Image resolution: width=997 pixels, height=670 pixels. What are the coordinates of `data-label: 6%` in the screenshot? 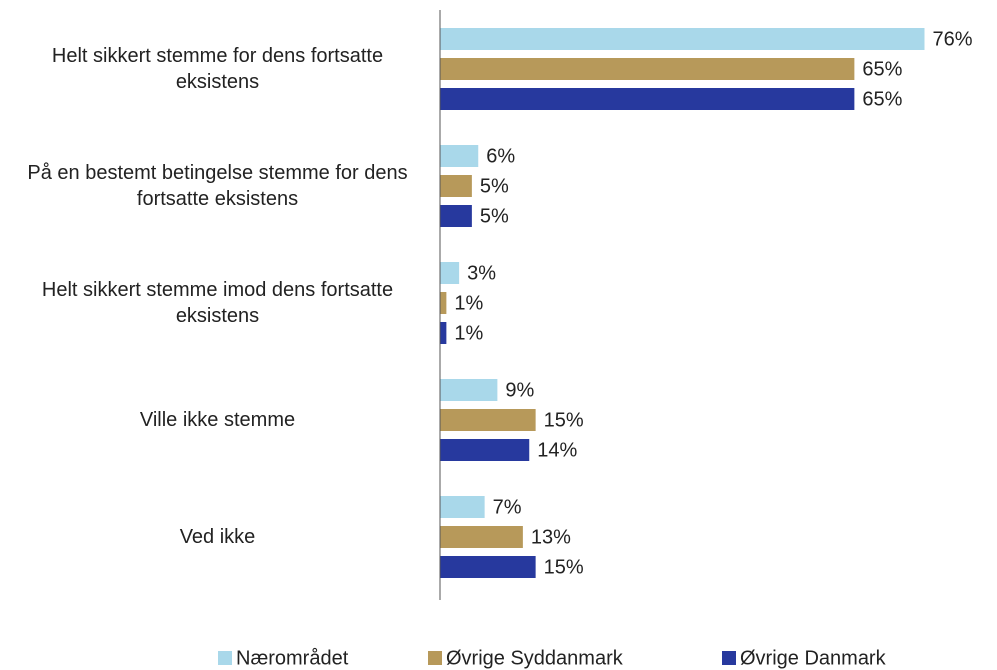 It's located at (500, 156).